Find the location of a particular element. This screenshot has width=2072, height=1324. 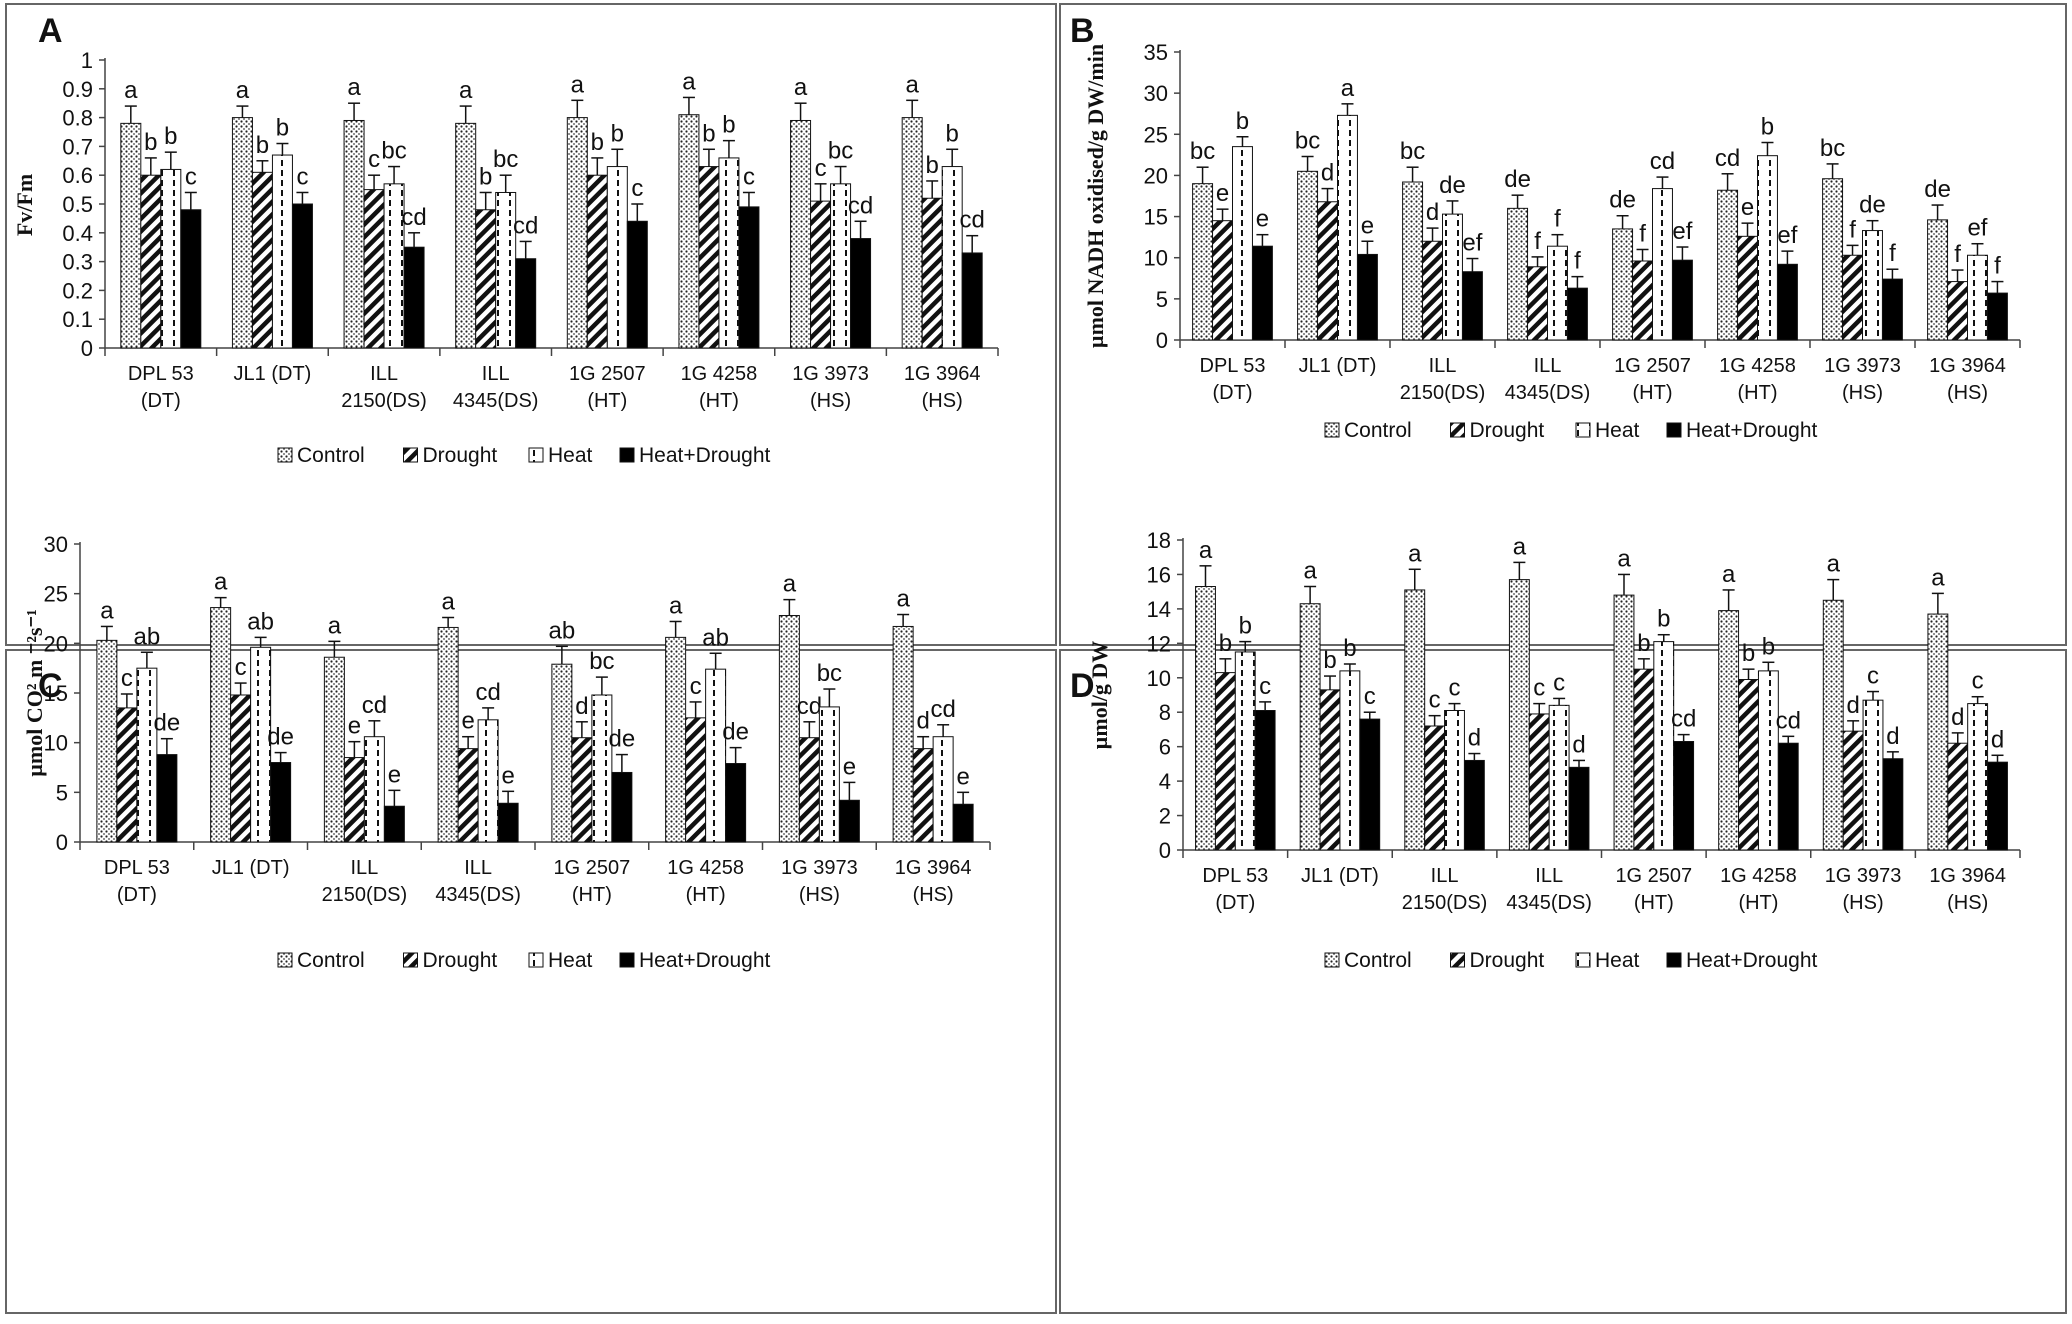

x-tick-label: 2150(DS) is located at coordinates (1443, 393).